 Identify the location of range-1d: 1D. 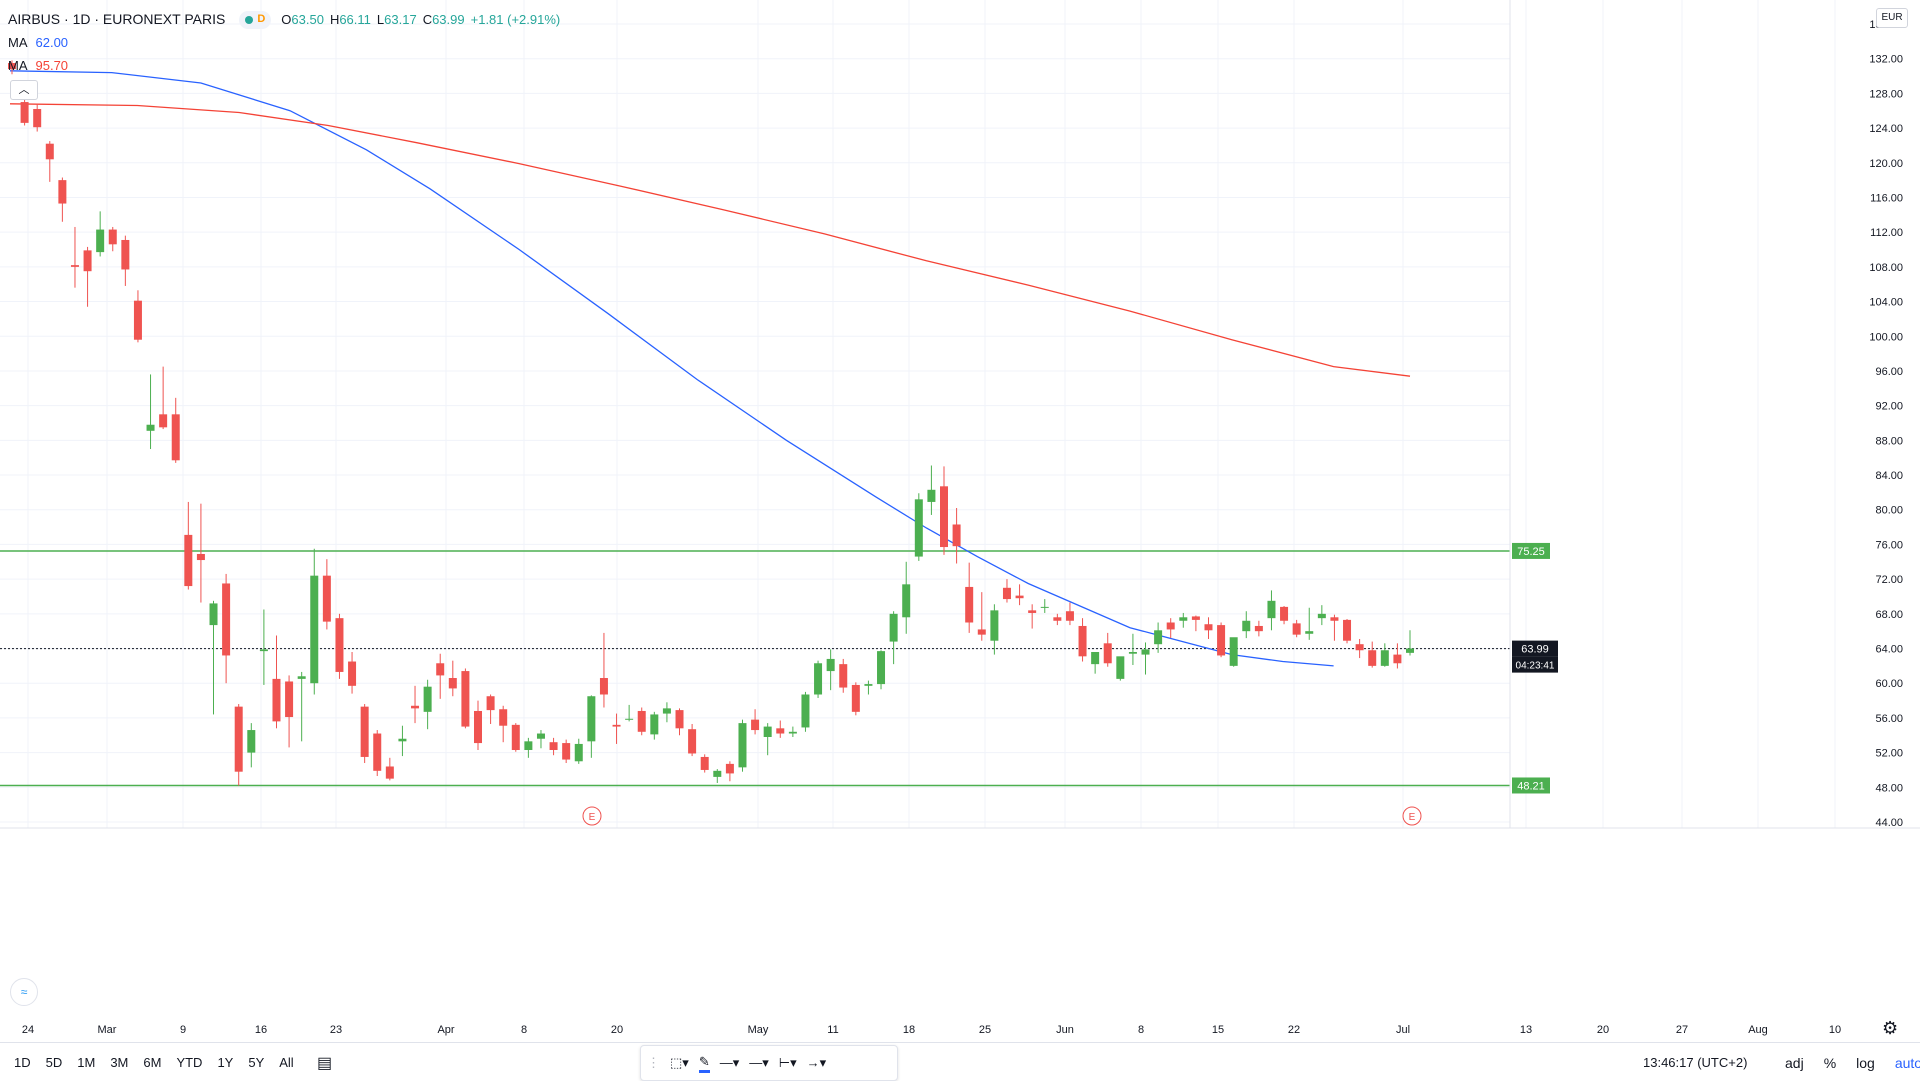
(22, 1062).